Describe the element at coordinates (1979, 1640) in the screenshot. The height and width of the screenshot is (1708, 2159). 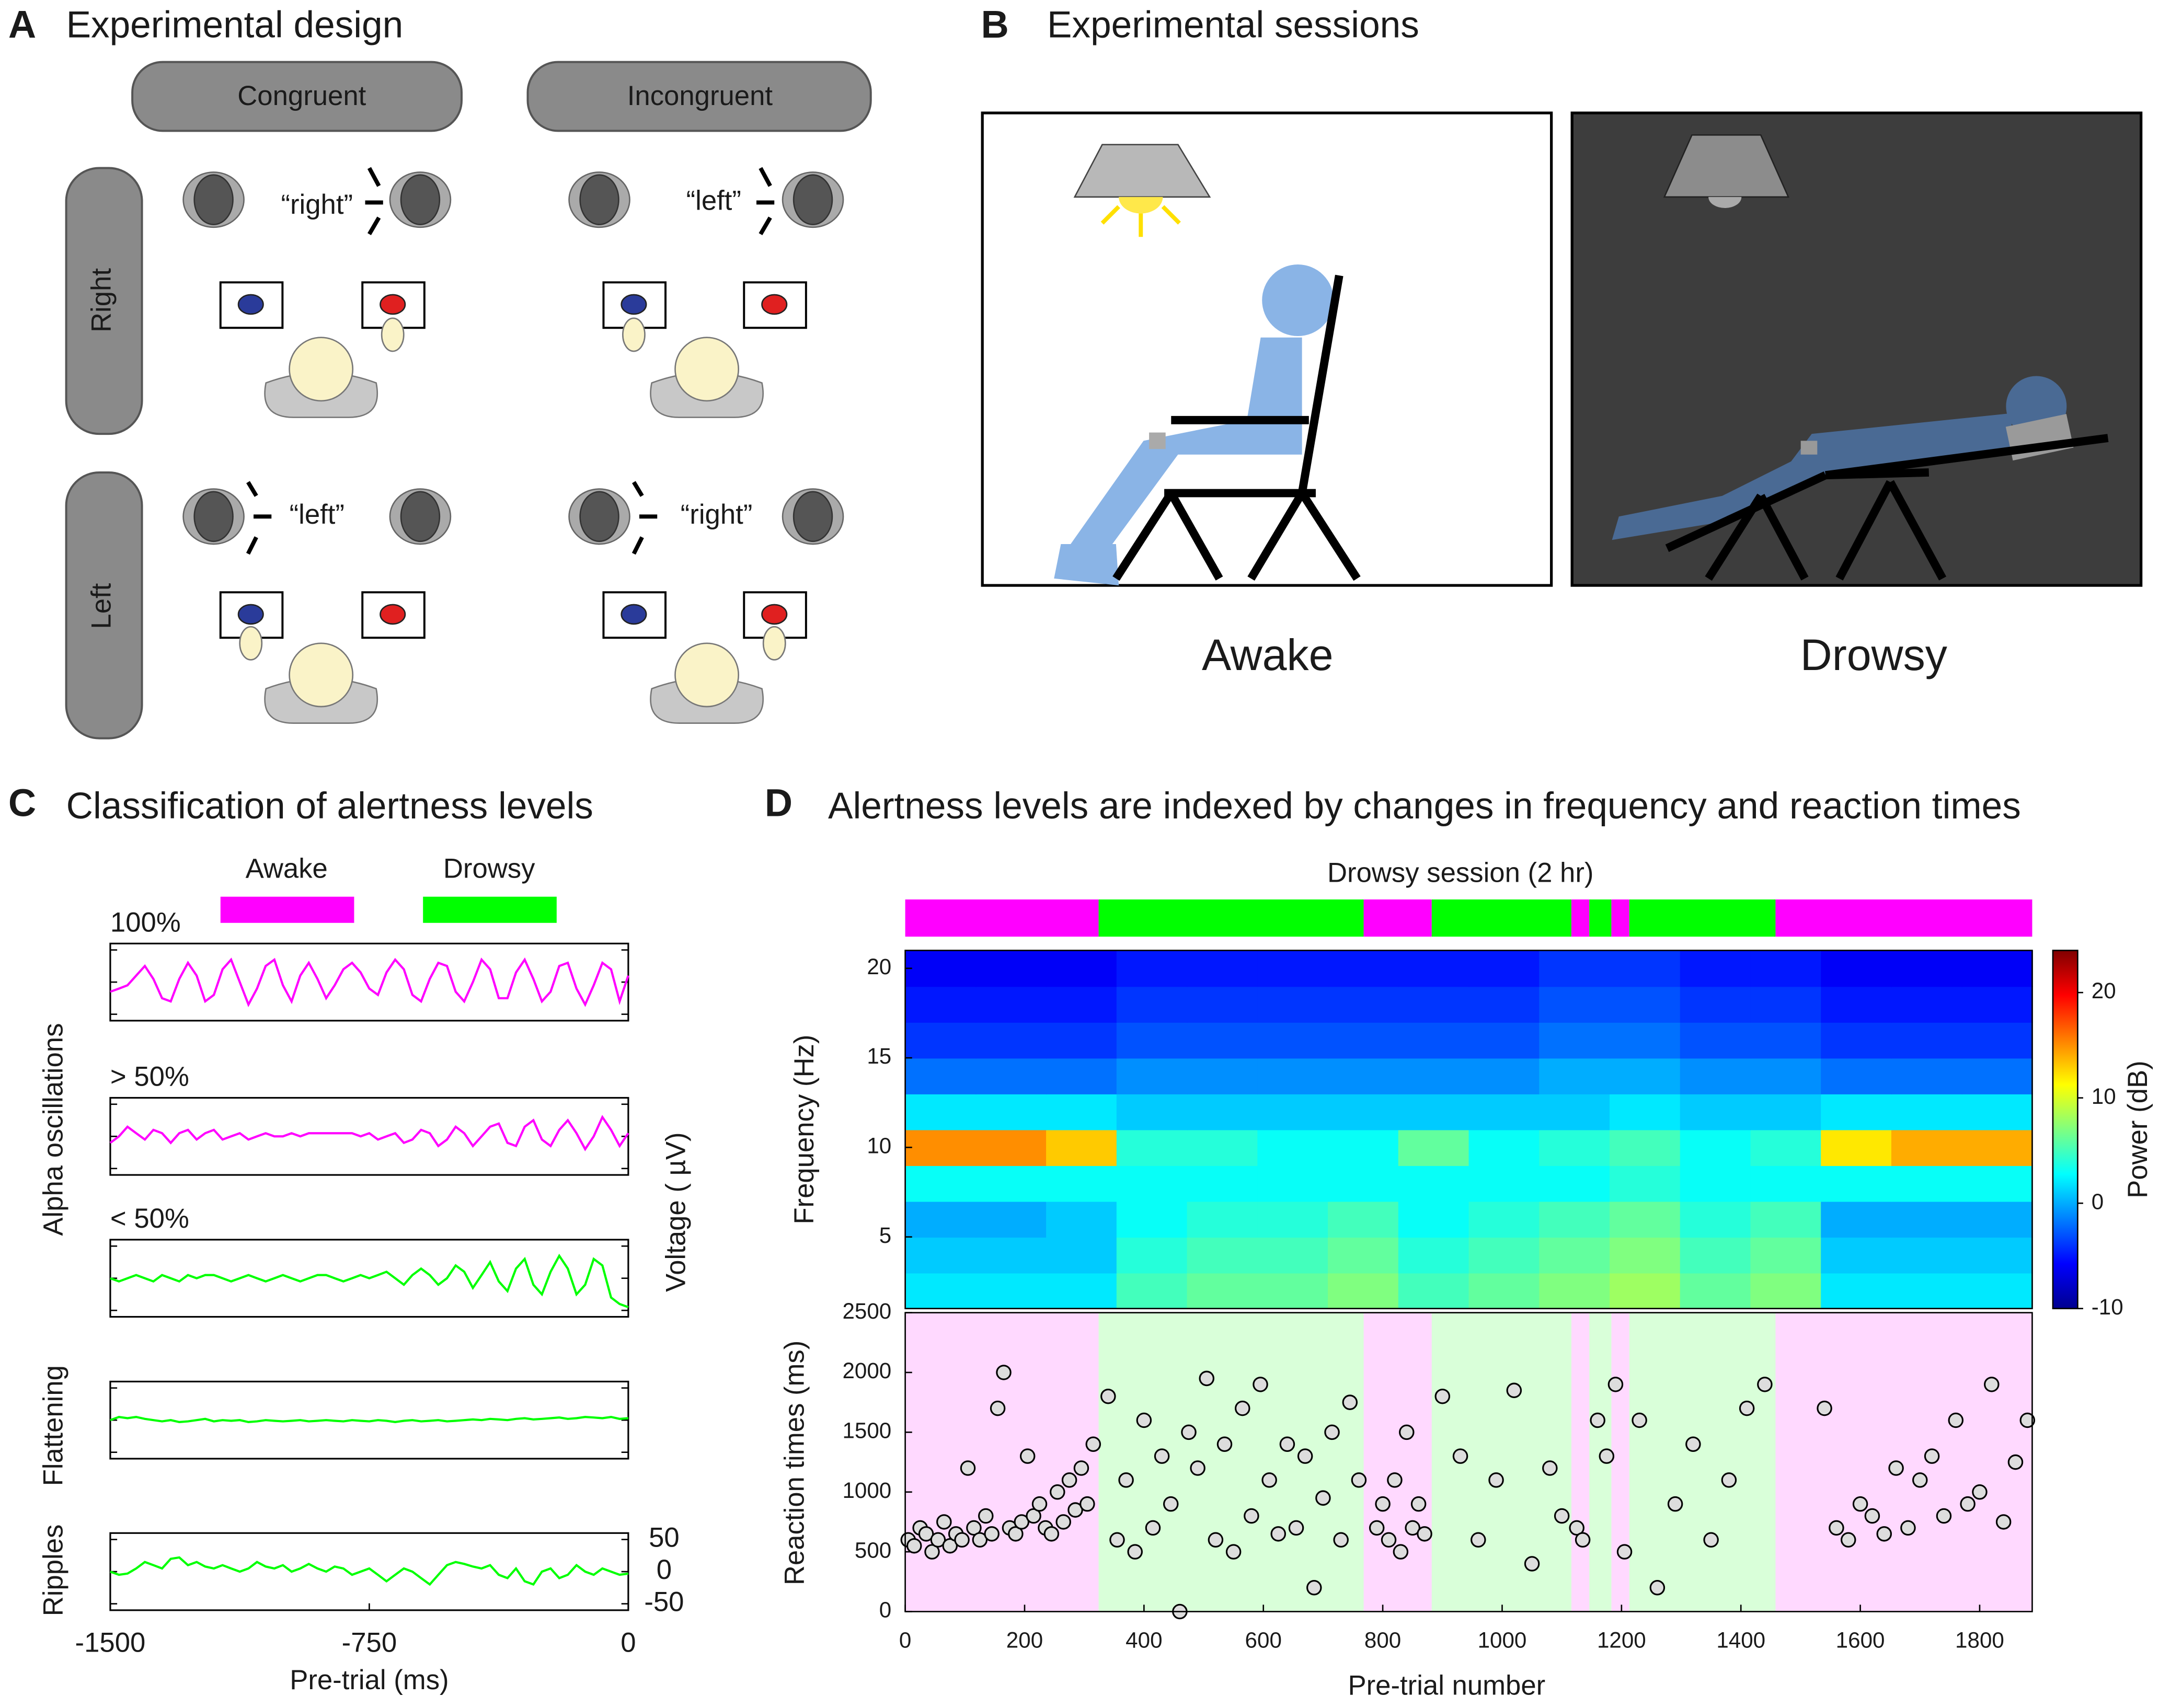
I see `x-tick-label: 1800` at that location.